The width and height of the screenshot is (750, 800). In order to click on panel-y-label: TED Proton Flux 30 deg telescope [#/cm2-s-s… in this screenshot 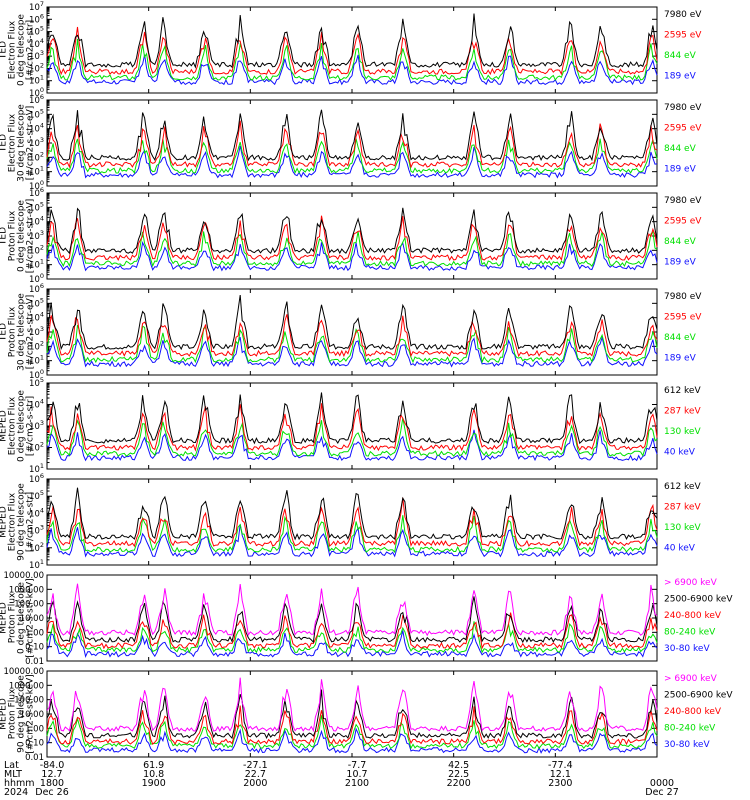, I will do `click(18, 332)`.